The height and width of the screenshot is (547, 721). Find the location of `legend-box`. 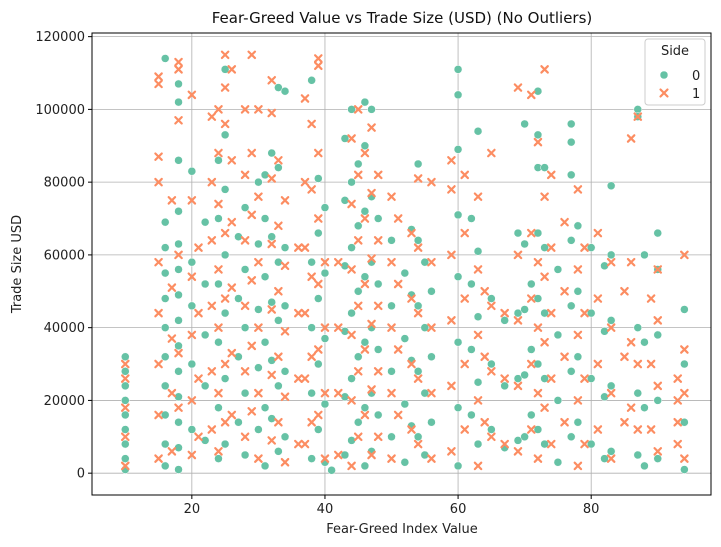

legend-box is located at coordinates (675, 72).